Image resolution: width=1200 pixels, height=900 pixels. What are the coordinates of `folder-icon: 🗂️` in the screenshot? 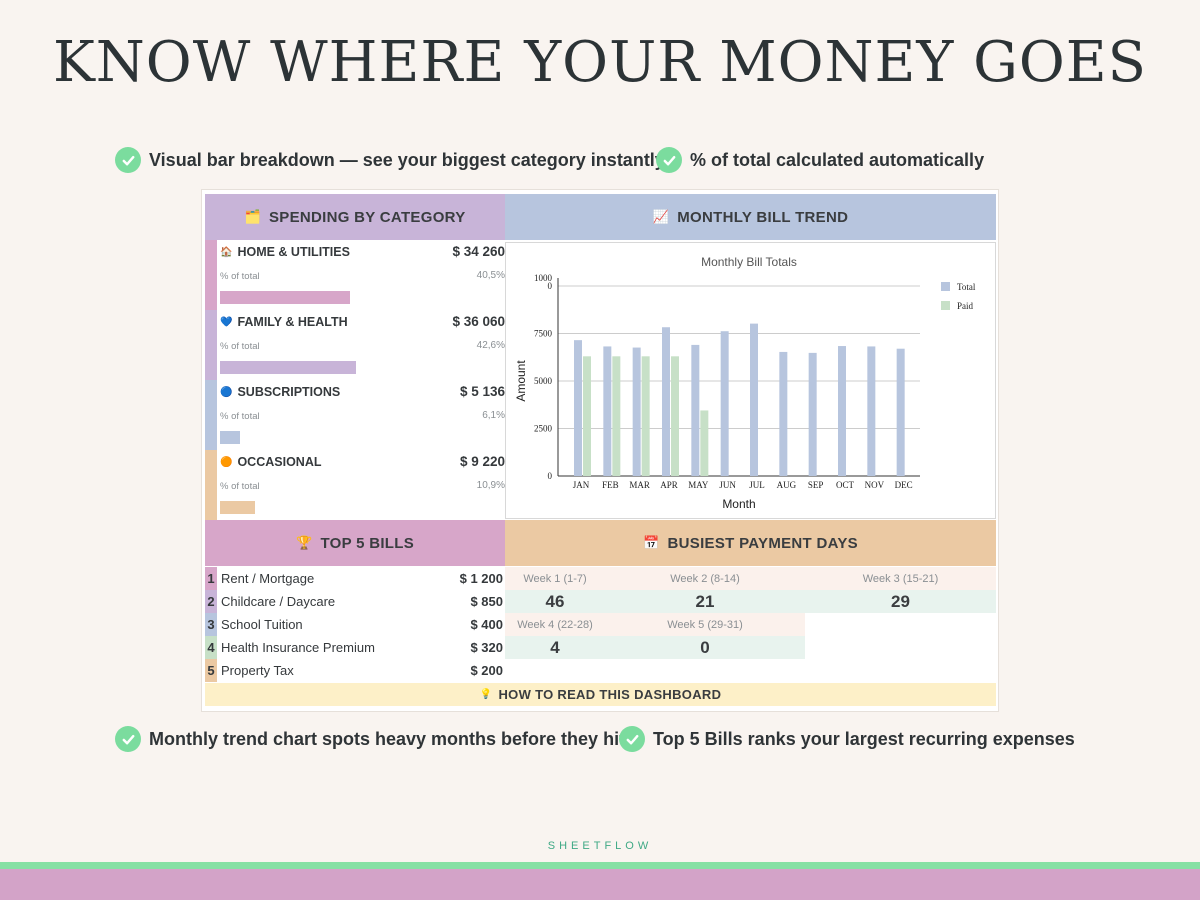 It's located at (252, 216).